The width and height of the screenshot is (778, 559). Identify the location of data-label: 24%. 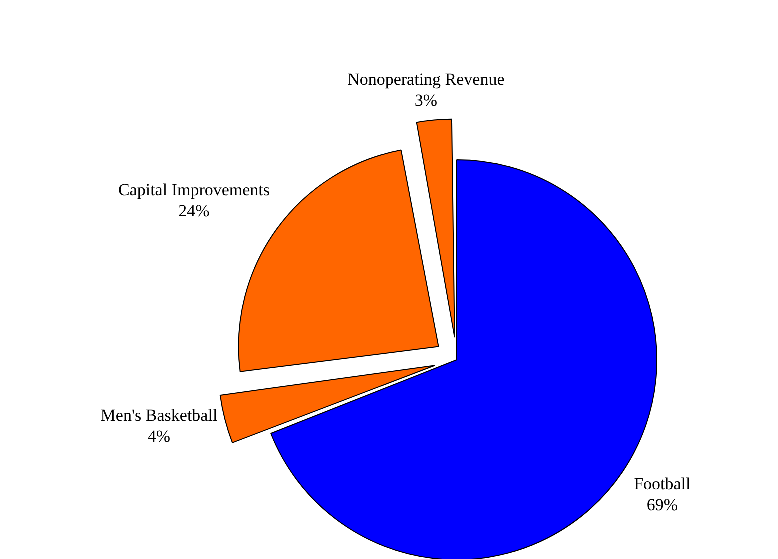
(194, 210).